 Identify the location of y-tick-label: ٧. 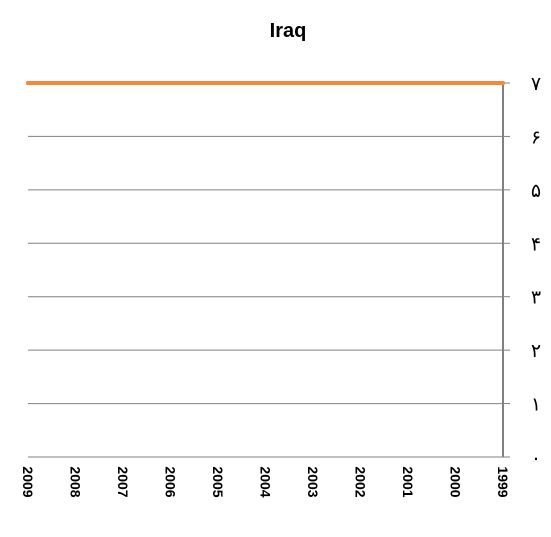
(536, 84).